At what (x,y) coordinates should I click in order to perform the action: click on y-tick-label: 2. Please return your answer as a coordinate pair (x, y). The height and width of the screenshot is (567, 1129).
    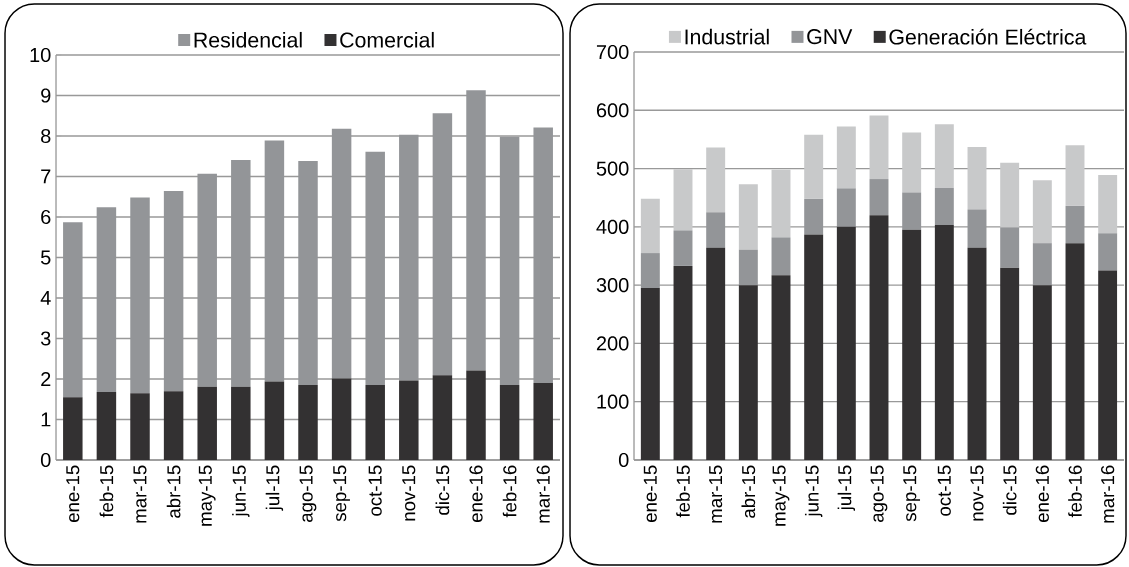
    Looking at the image, I should click on (46, 379).